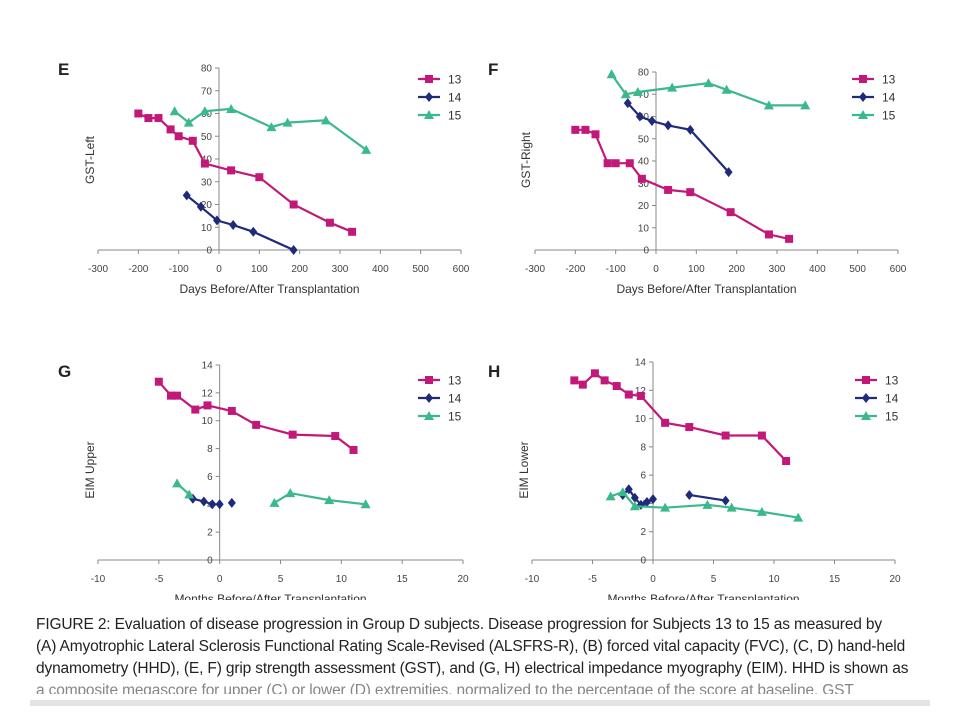 The image size is (960, 720). Describe the element at coordinates (207, 91) in the screenshot. I see `y-tick-label: 70` at that location.